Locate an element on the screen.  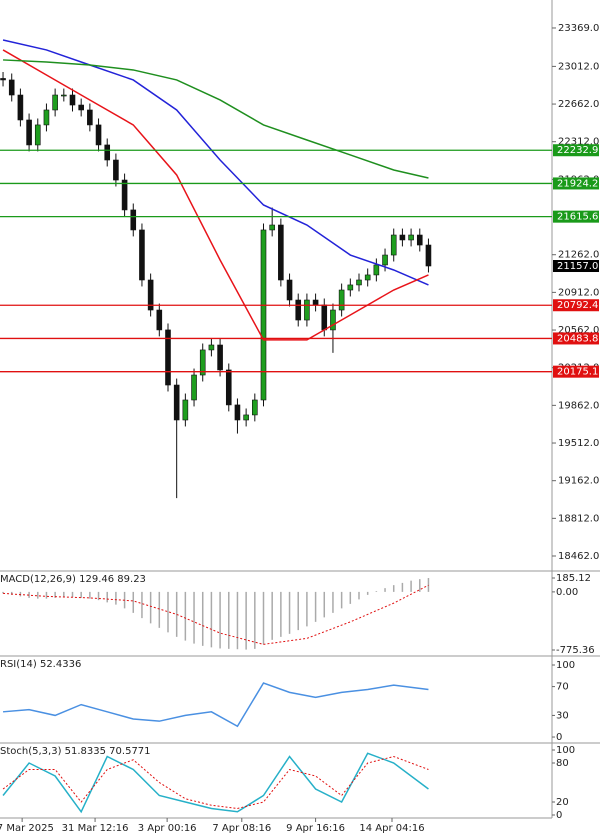
level-label: 20175.1 is located at coordinates (577, 372).